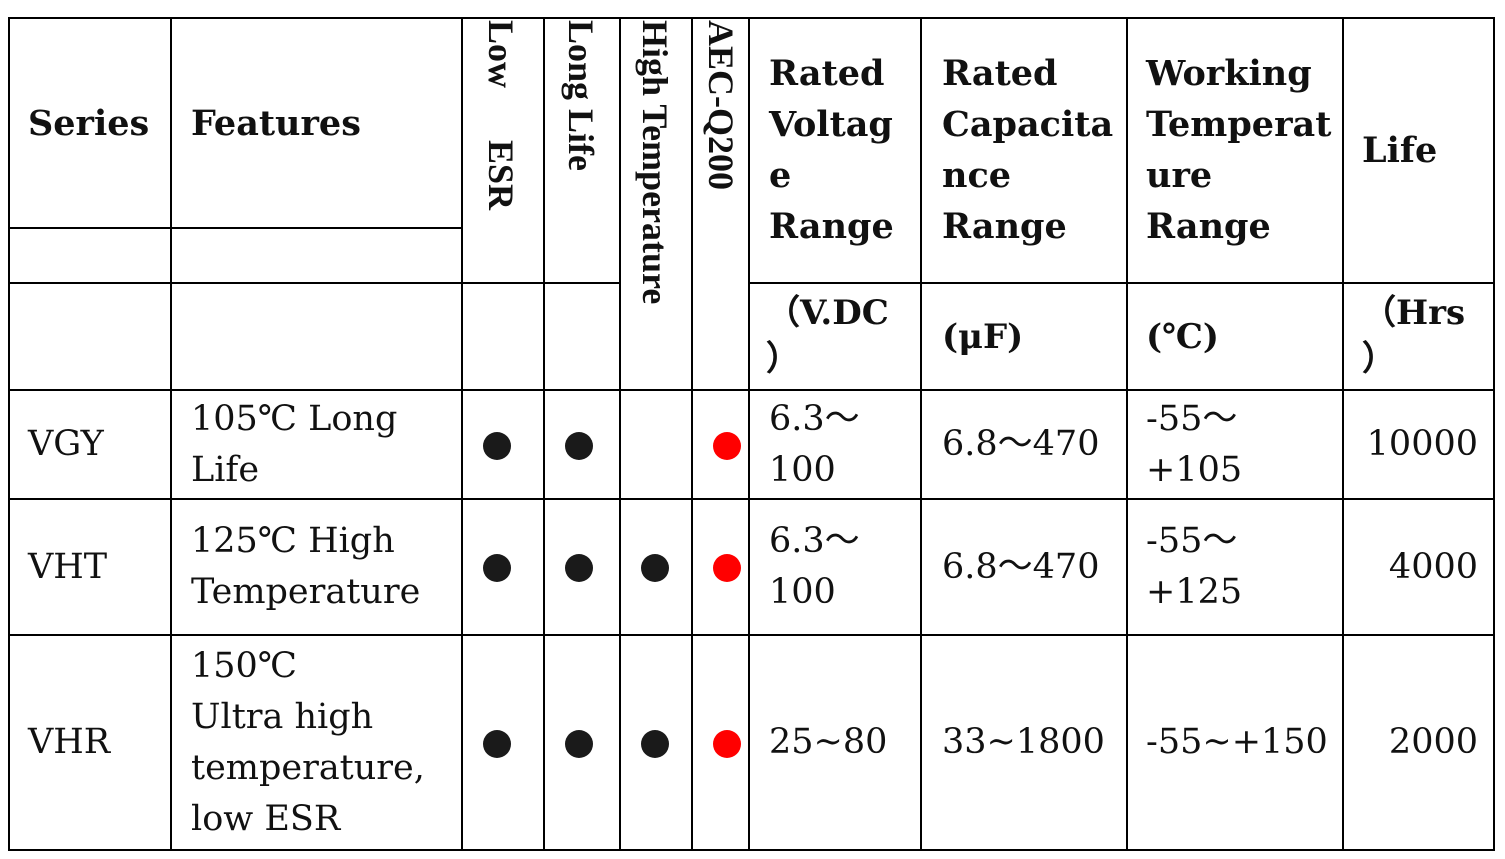 This screenshot has height=859, width=1505. I want to click on table-row-capacitance: 33~1800, so click(1023, 742).